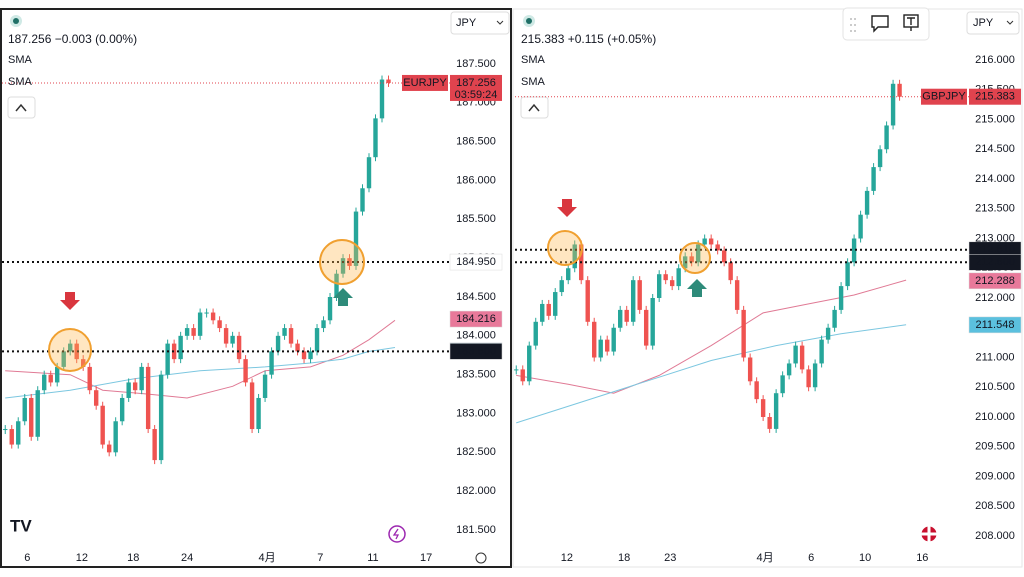 Image resolution: width=1024 pixels, height=577 pixels. I want to click on drag-handle, so click(853, 25).